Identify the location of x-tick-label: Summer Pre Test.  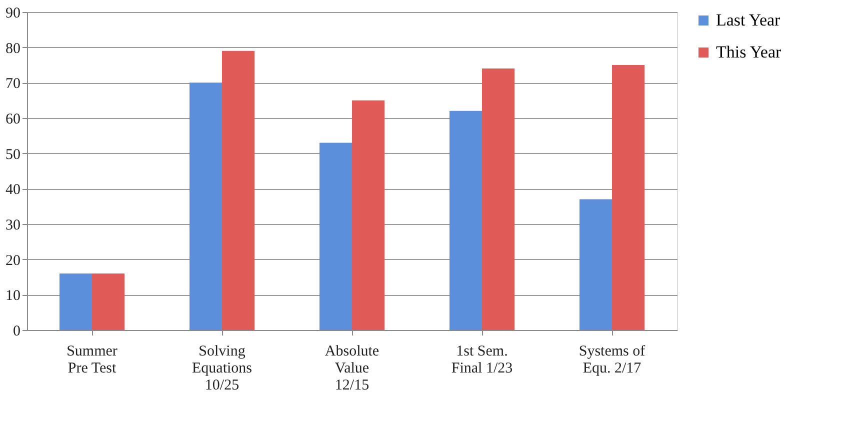
(92, 360).